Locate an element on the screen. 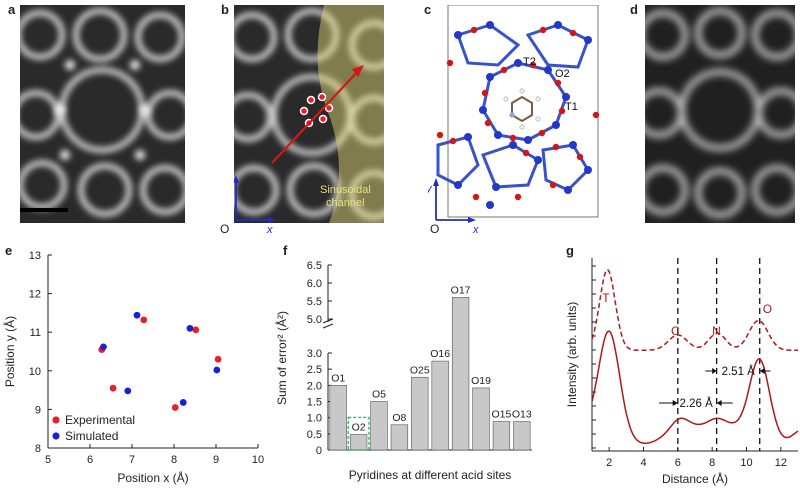 The image size is (800, 496). solid-profile-line is located at coordinates (695, 387).